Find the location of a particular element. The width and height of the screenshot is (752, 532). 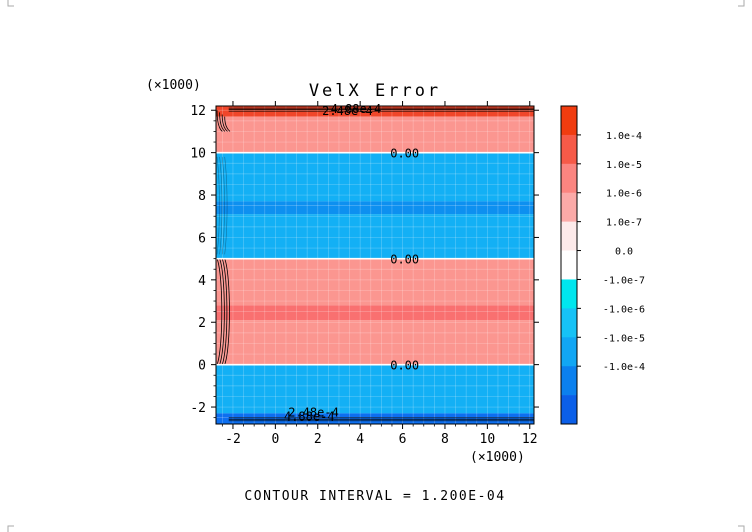

colorbar-label: 0.0 is located at coordinates (624, 252).